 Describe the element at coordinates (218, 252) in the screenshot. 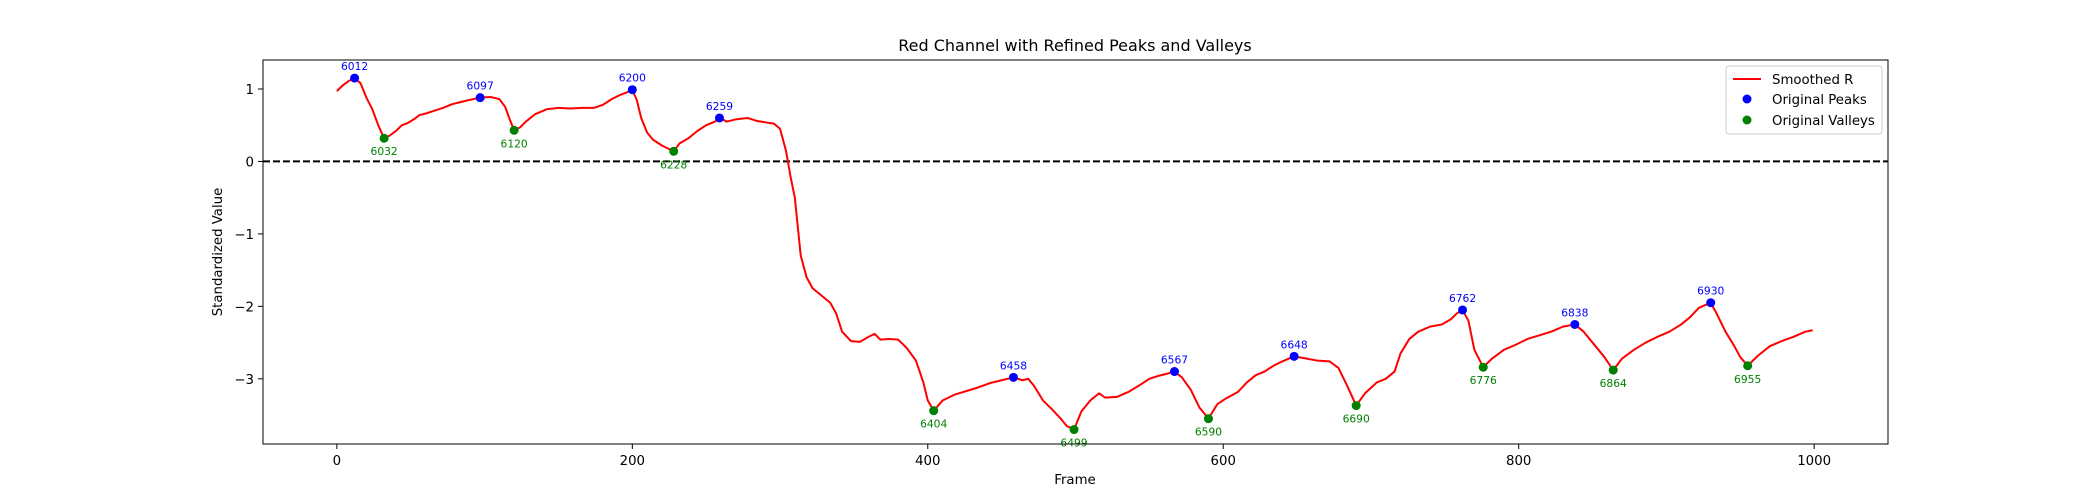

I see `y-axis-label: Standardized Value` at that location.